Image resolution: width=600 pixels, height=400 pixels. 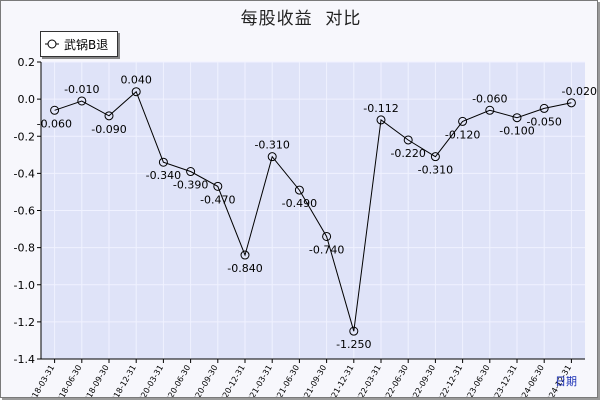 I want to click on data-label: -0.390, so click(x=190, y=185).